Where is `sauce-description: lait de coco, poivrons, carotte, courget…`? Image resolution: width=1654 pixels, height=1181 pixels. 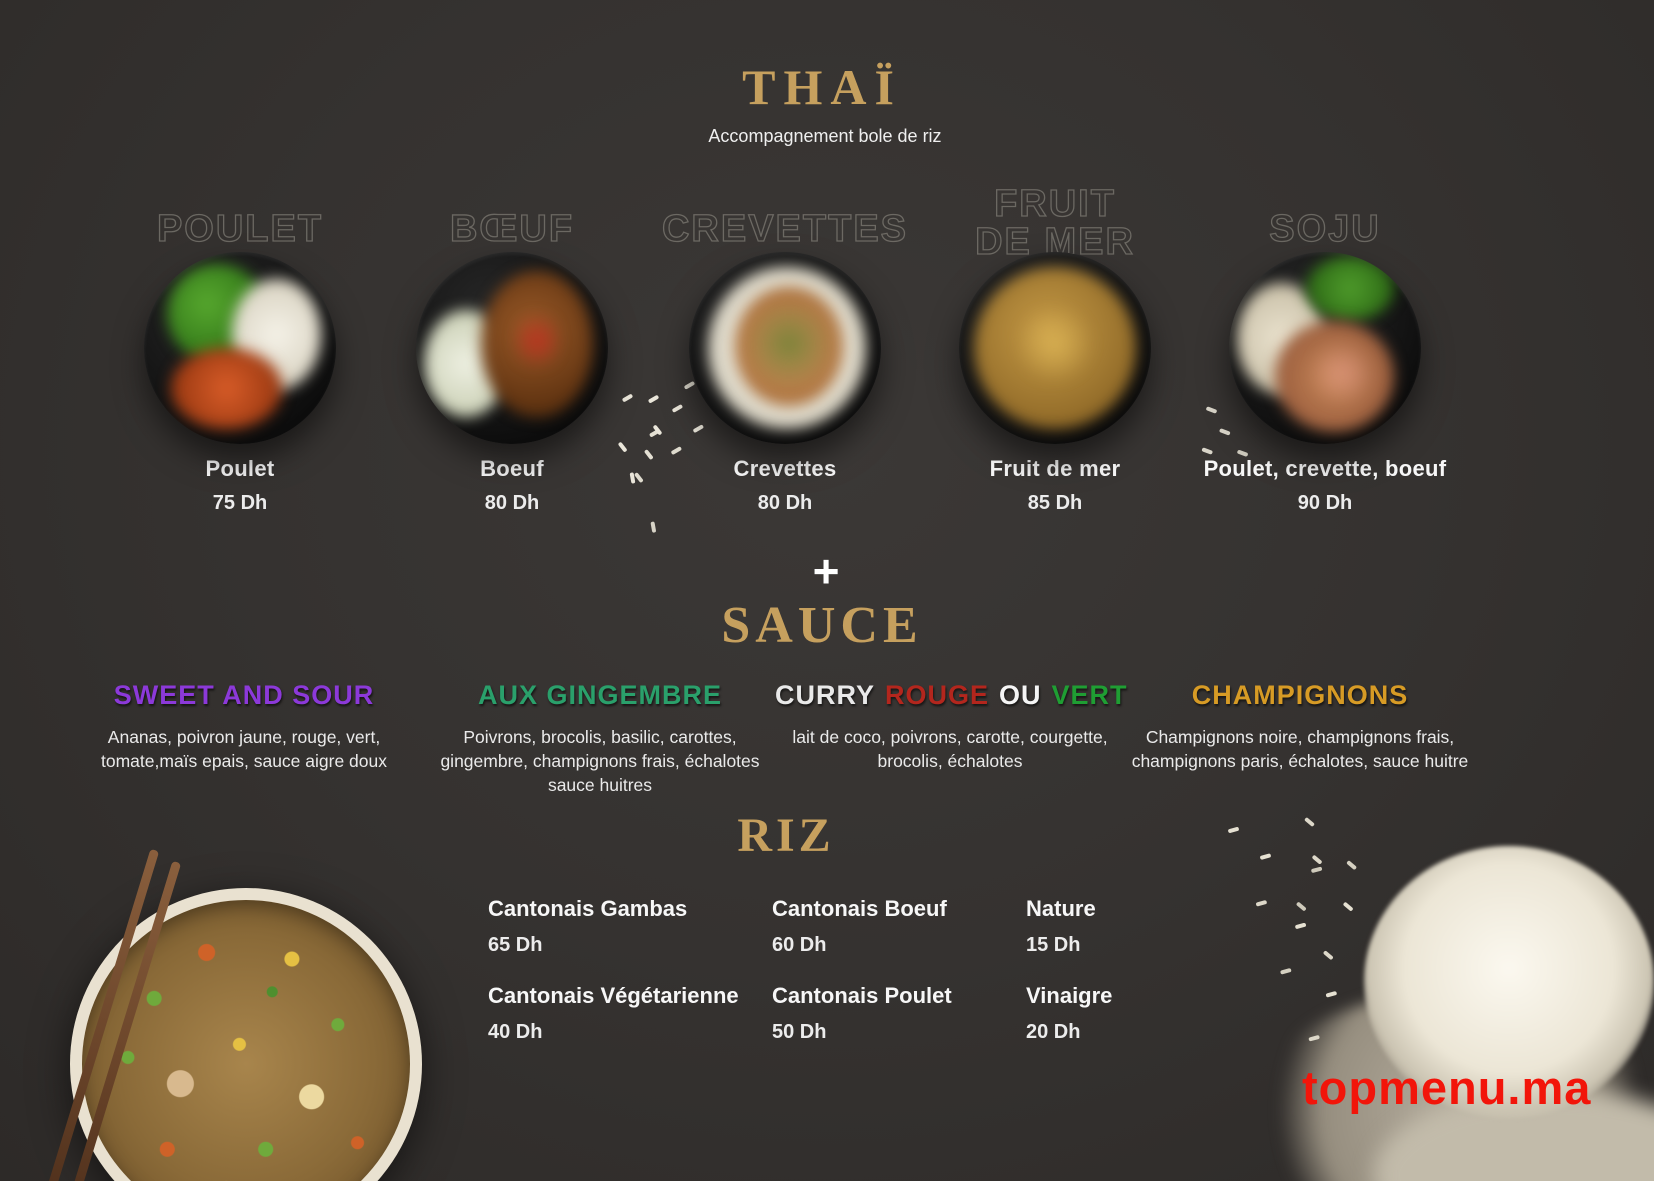 sauce-description: lait de coco, poivrons, carotte, courget… is located at coordinates (950, 749).